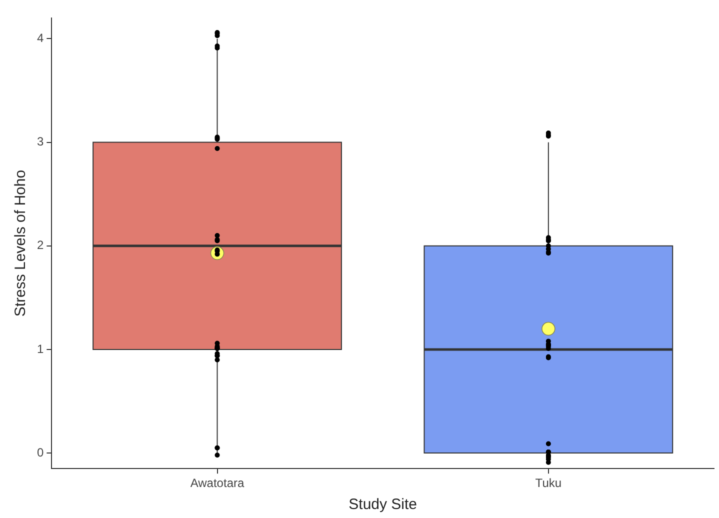 The height and width of the screenshot is (518, 719). I want to click on y-axis-title: Stress Levels of Hoho, so click(21, 243).